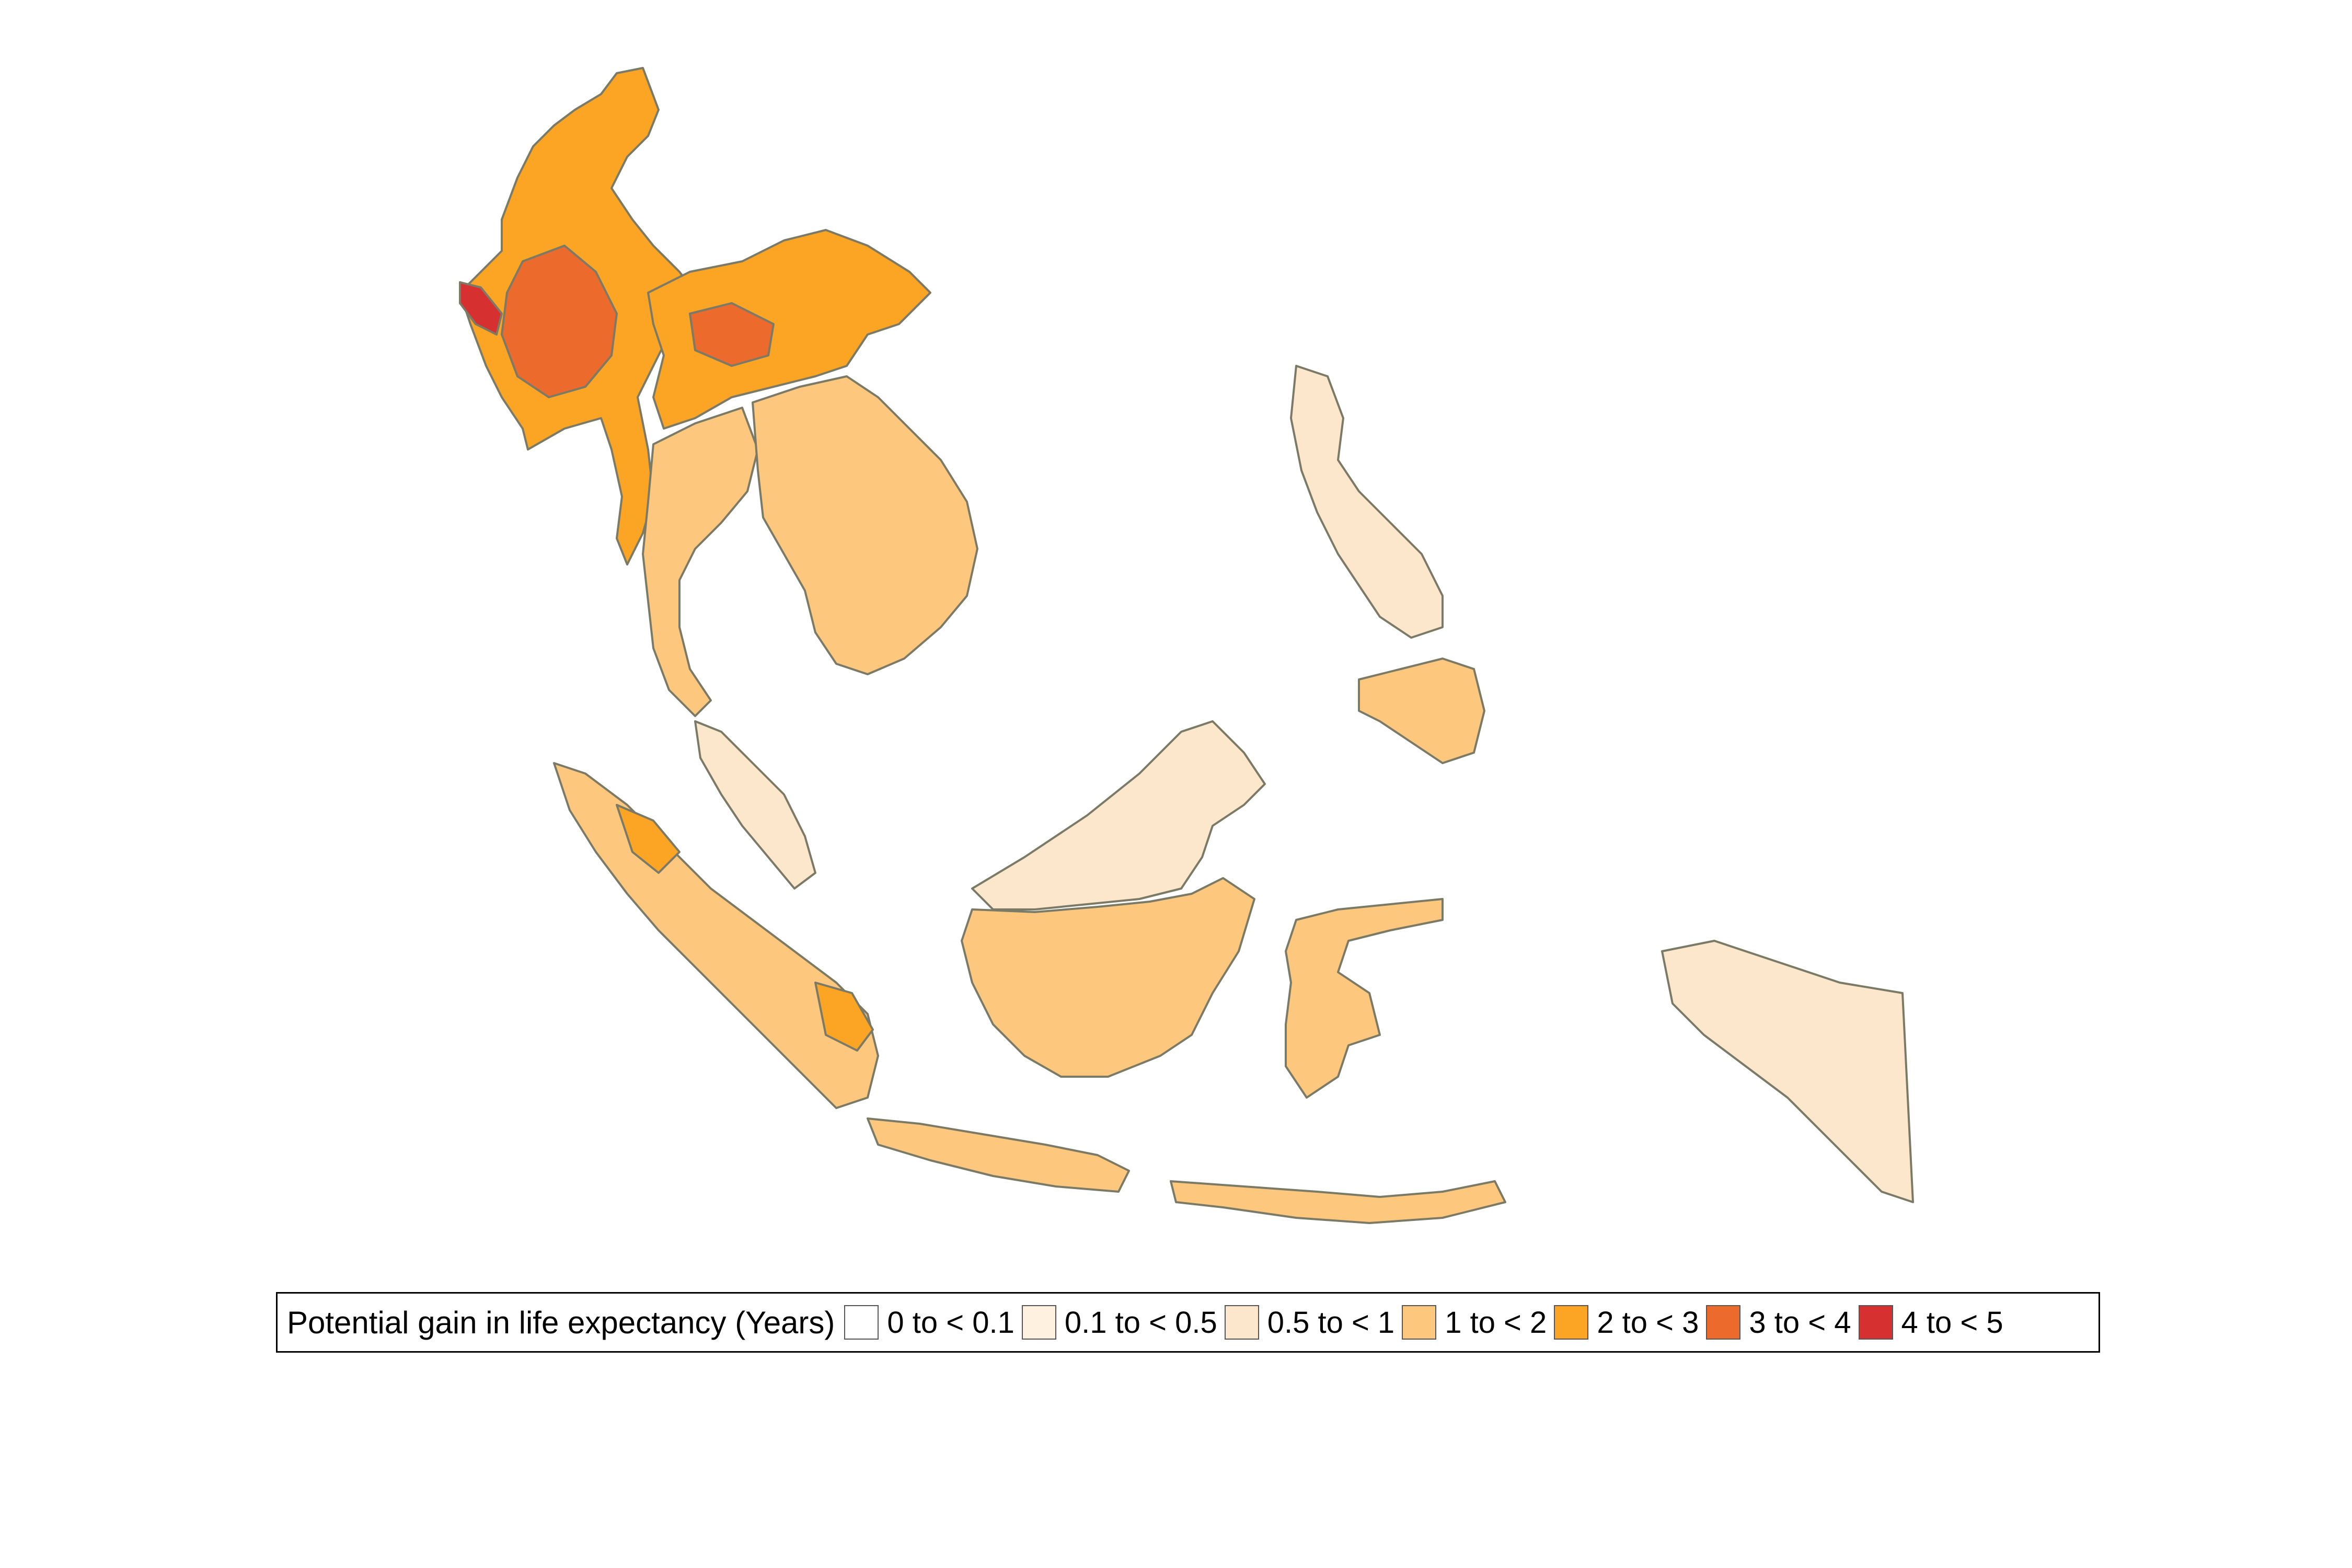 The image size is (2352, 1568). What do you see at coordinates (1648, 1322) in the screenshot?
I see `legend-label: 2 to < 3` at bounding box center [1648, 1322].